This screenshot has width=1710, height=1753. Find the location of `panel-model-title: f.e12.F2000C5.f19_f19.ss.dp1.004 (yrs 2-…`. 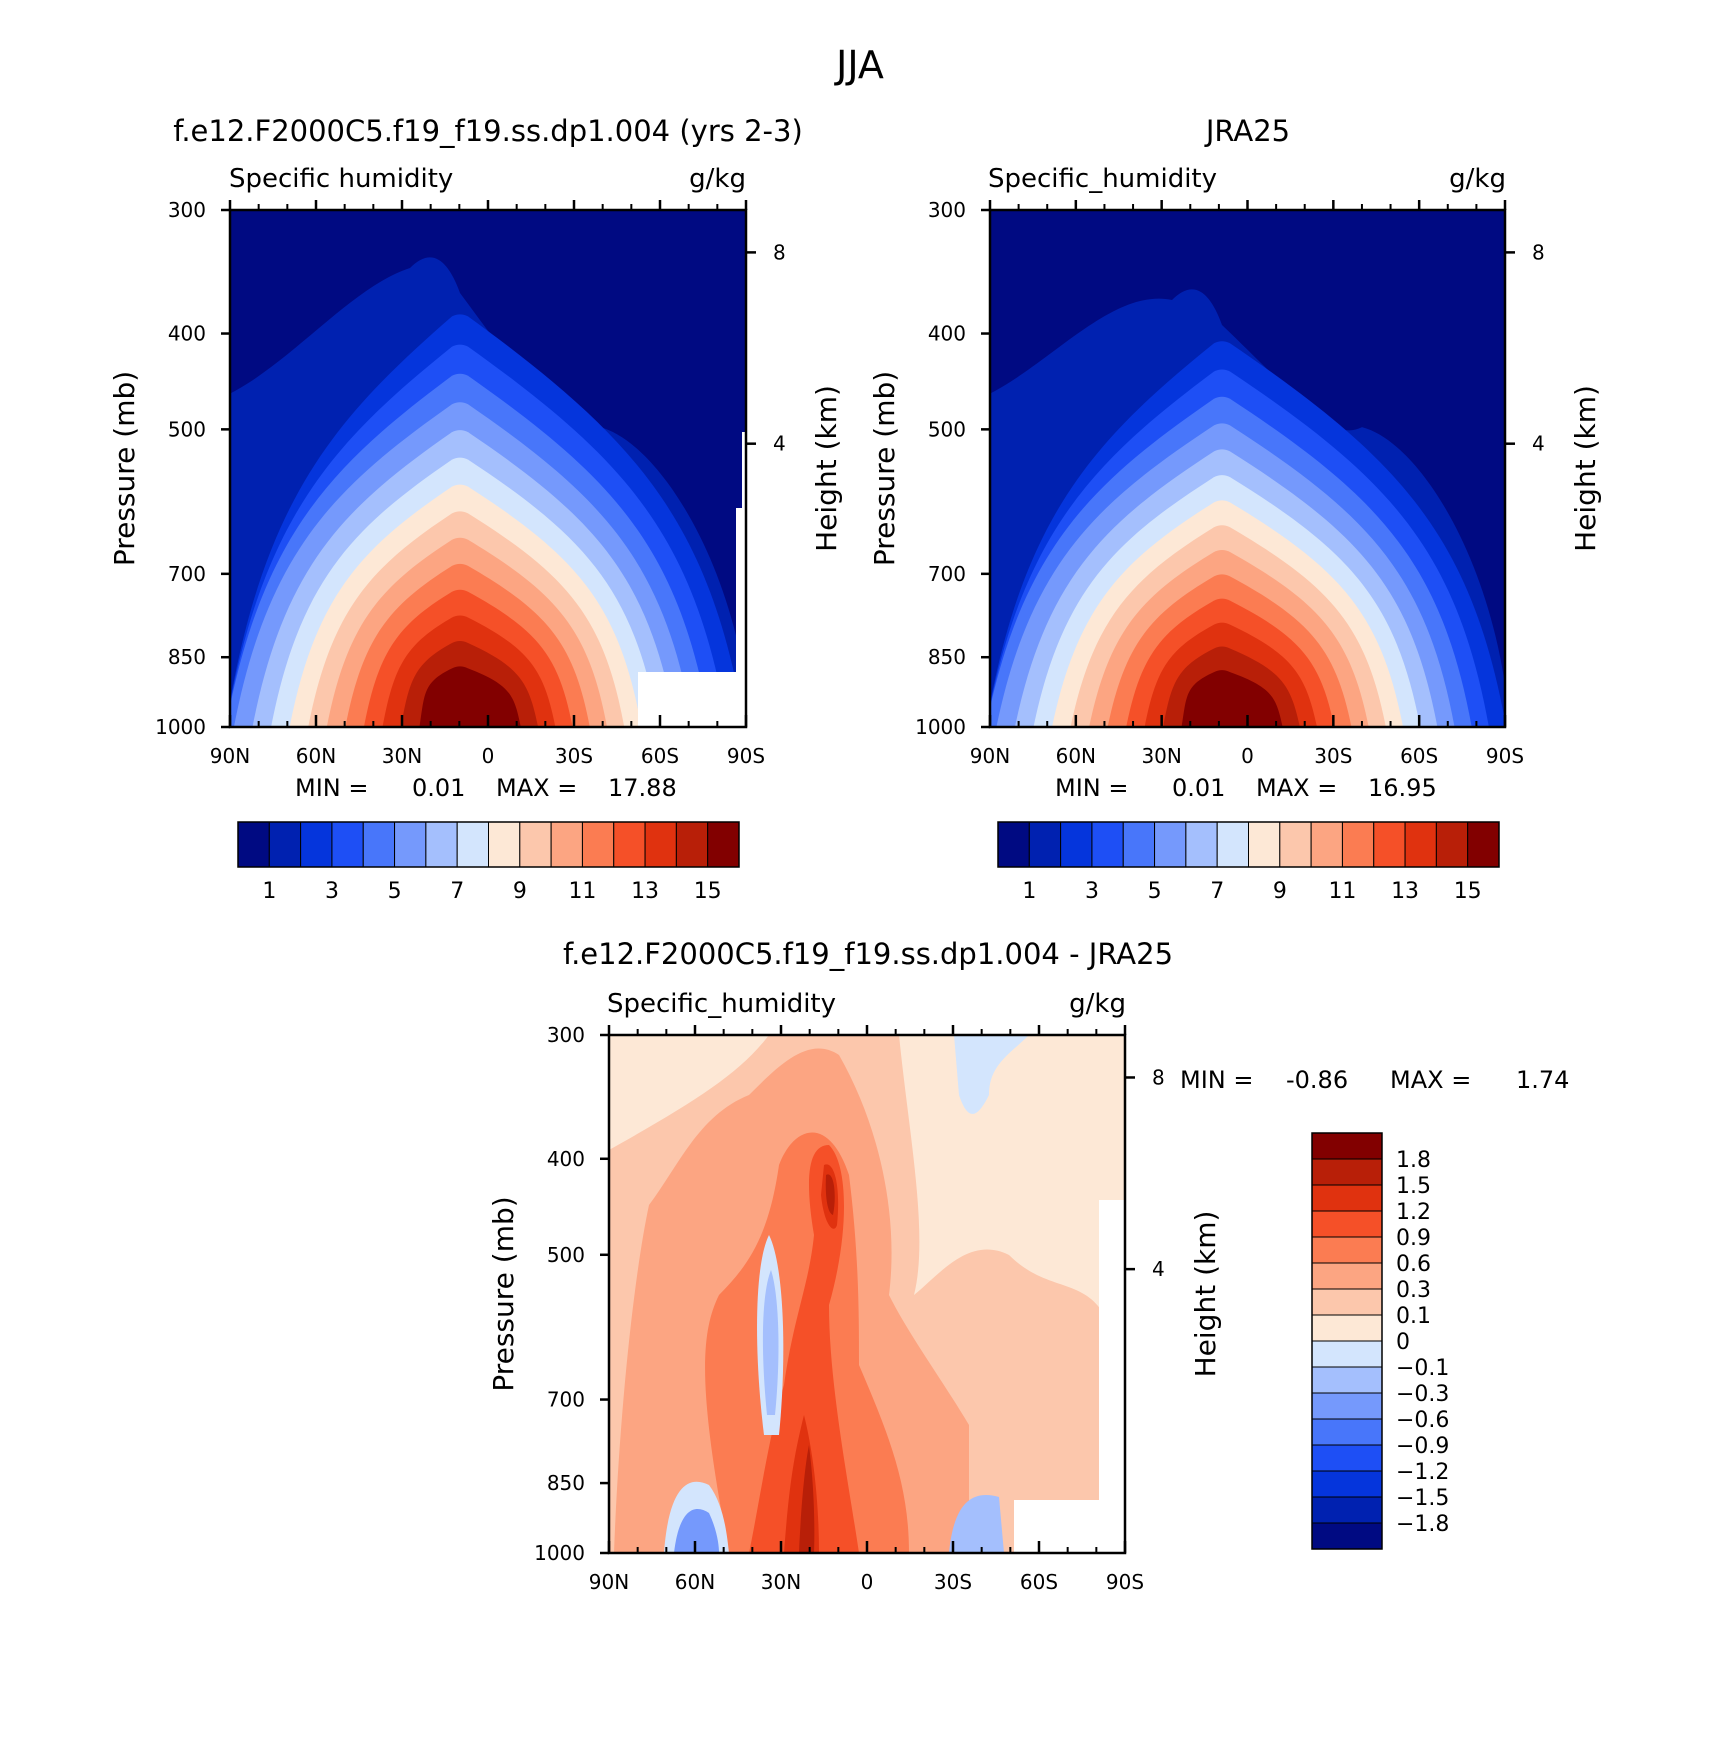

panel-model-title: f.e12.F2000C5.f19_f19.ss.dp1.004 (yrs 2-… is located at coordinates (488, 131).